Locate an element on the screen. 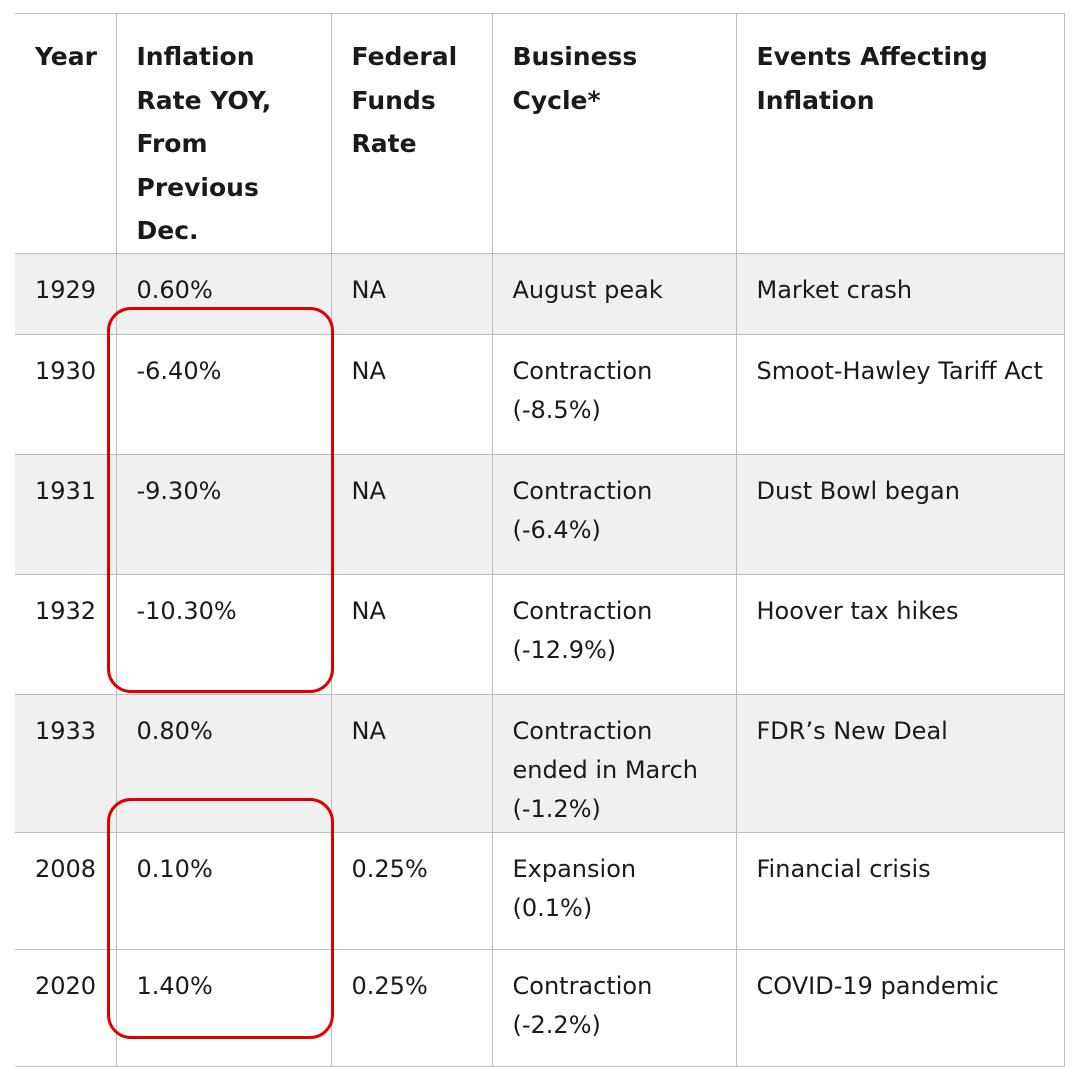 The width and height of the screenshot is (1077, 1067). cell-inflation-rate: -9.30% is located at coordinates (223, 514).